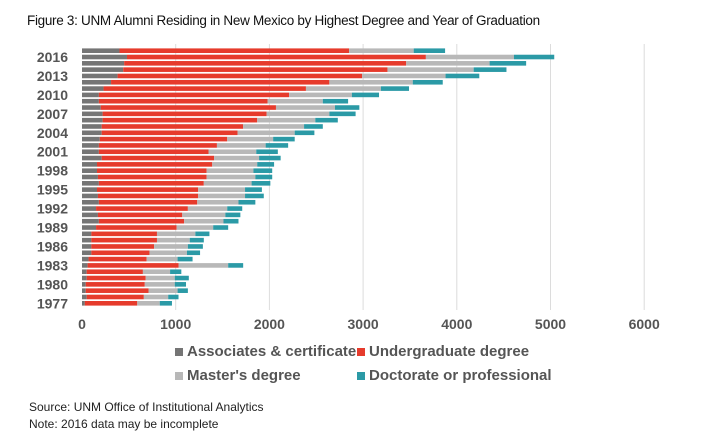 The width and height of the screenshot is (703, 440). I want to click on bar-2008-doctorate-or-professional, so click(347, 107).